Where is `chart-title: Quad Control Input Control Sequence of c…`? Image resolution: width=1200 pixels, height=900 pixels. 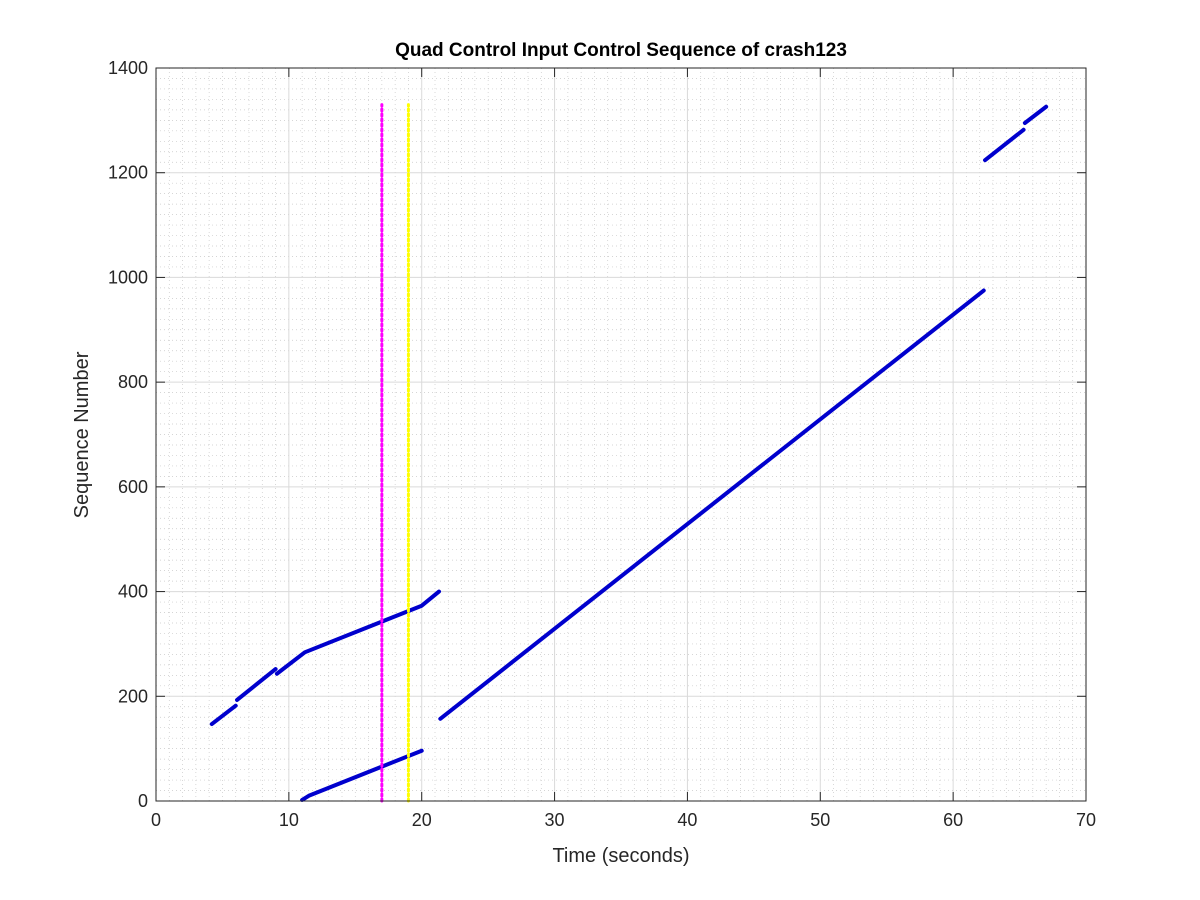 chart-title: Quad Control Input Control Sequence of c… is located at coordinates (621, 50).